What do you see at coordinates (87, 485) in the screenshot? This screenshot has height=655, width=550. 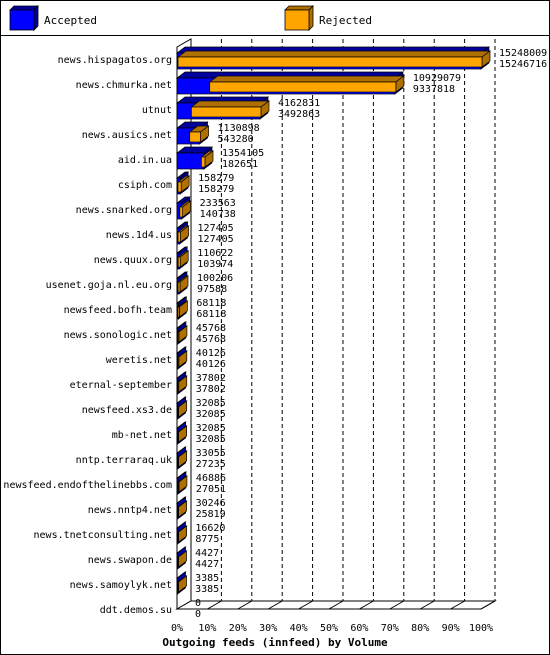 I see `category-label: newsfeed.endofthelinebbs.com` at bounding box center [87, 485].